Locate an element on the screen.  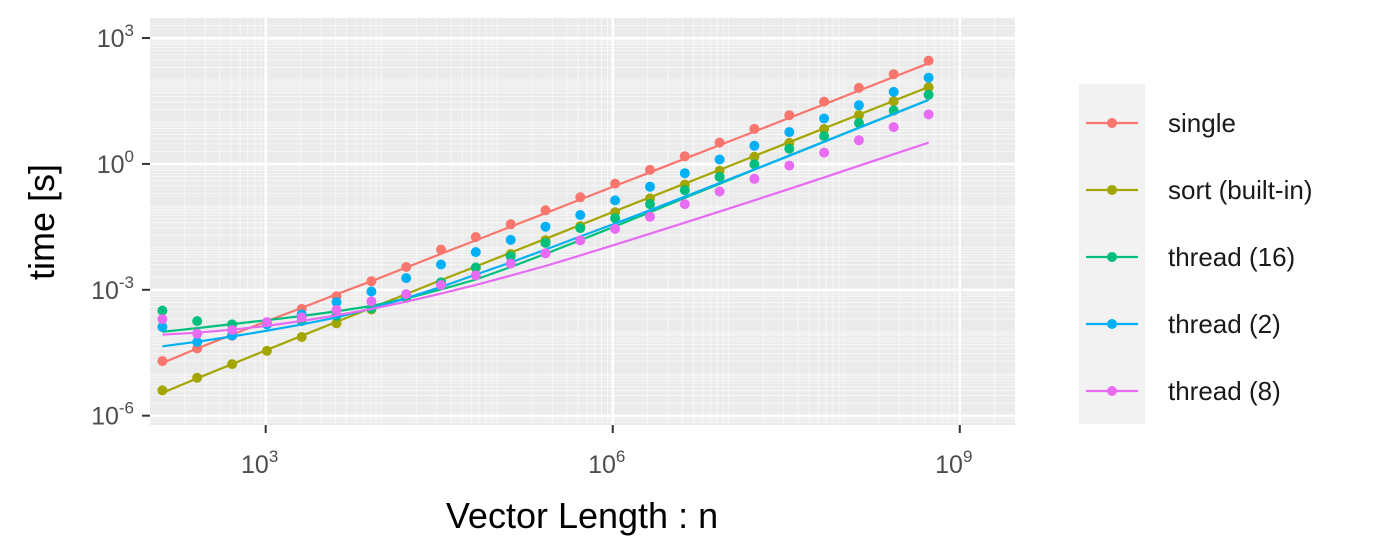
x-tick-label: 10⁶ is located at coordinates (606, 463).